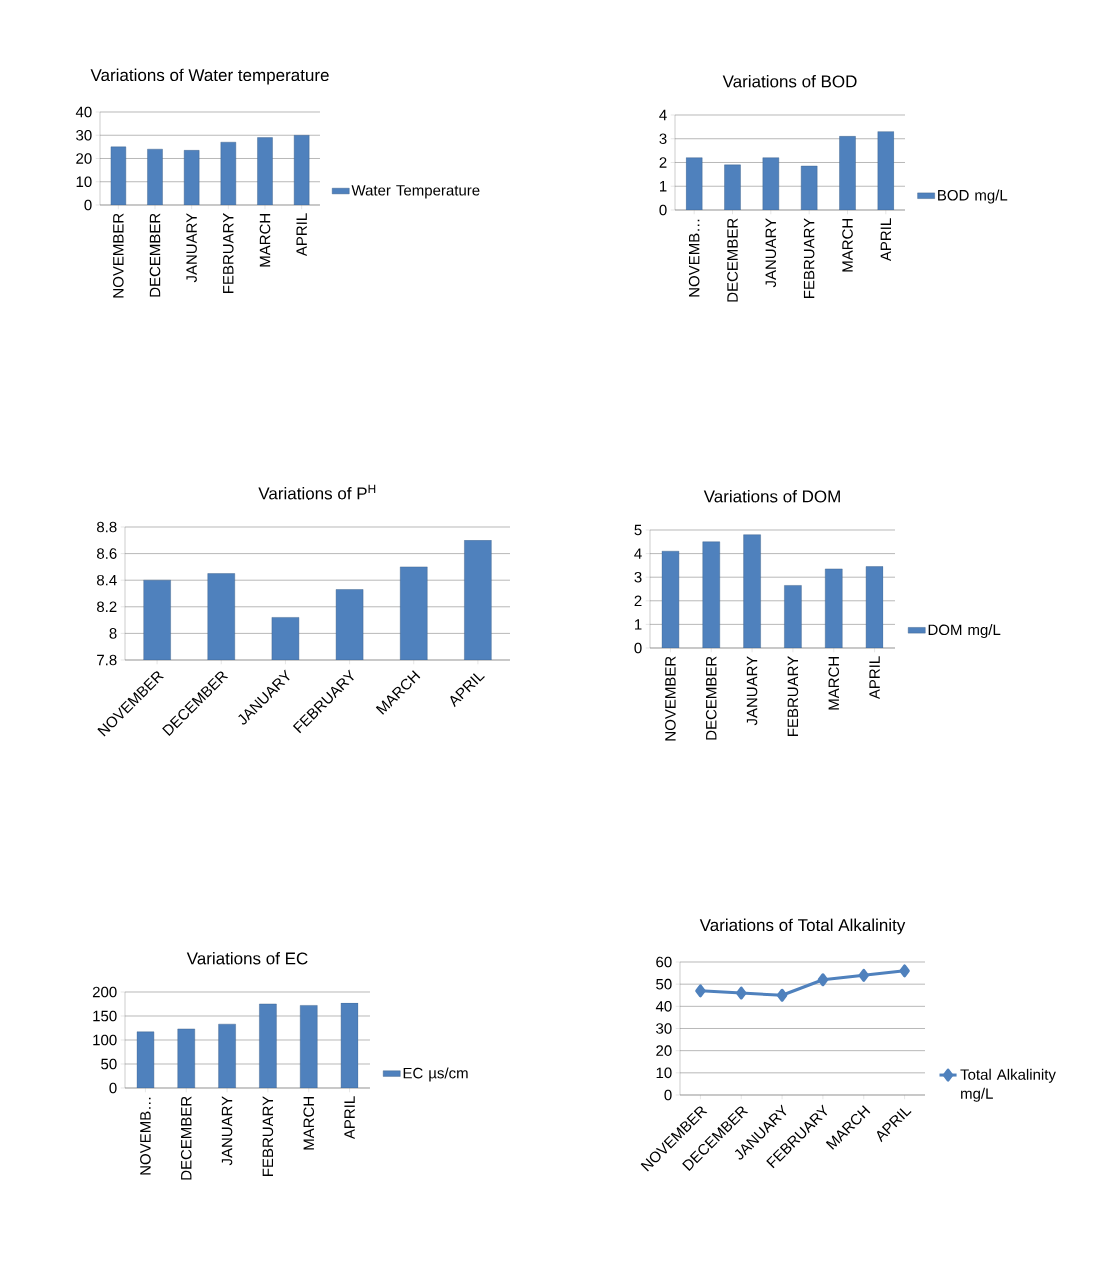 This screenshot has height=1267, width=1117. I want to click on y-tick-label: 150, so click(105, 1016).